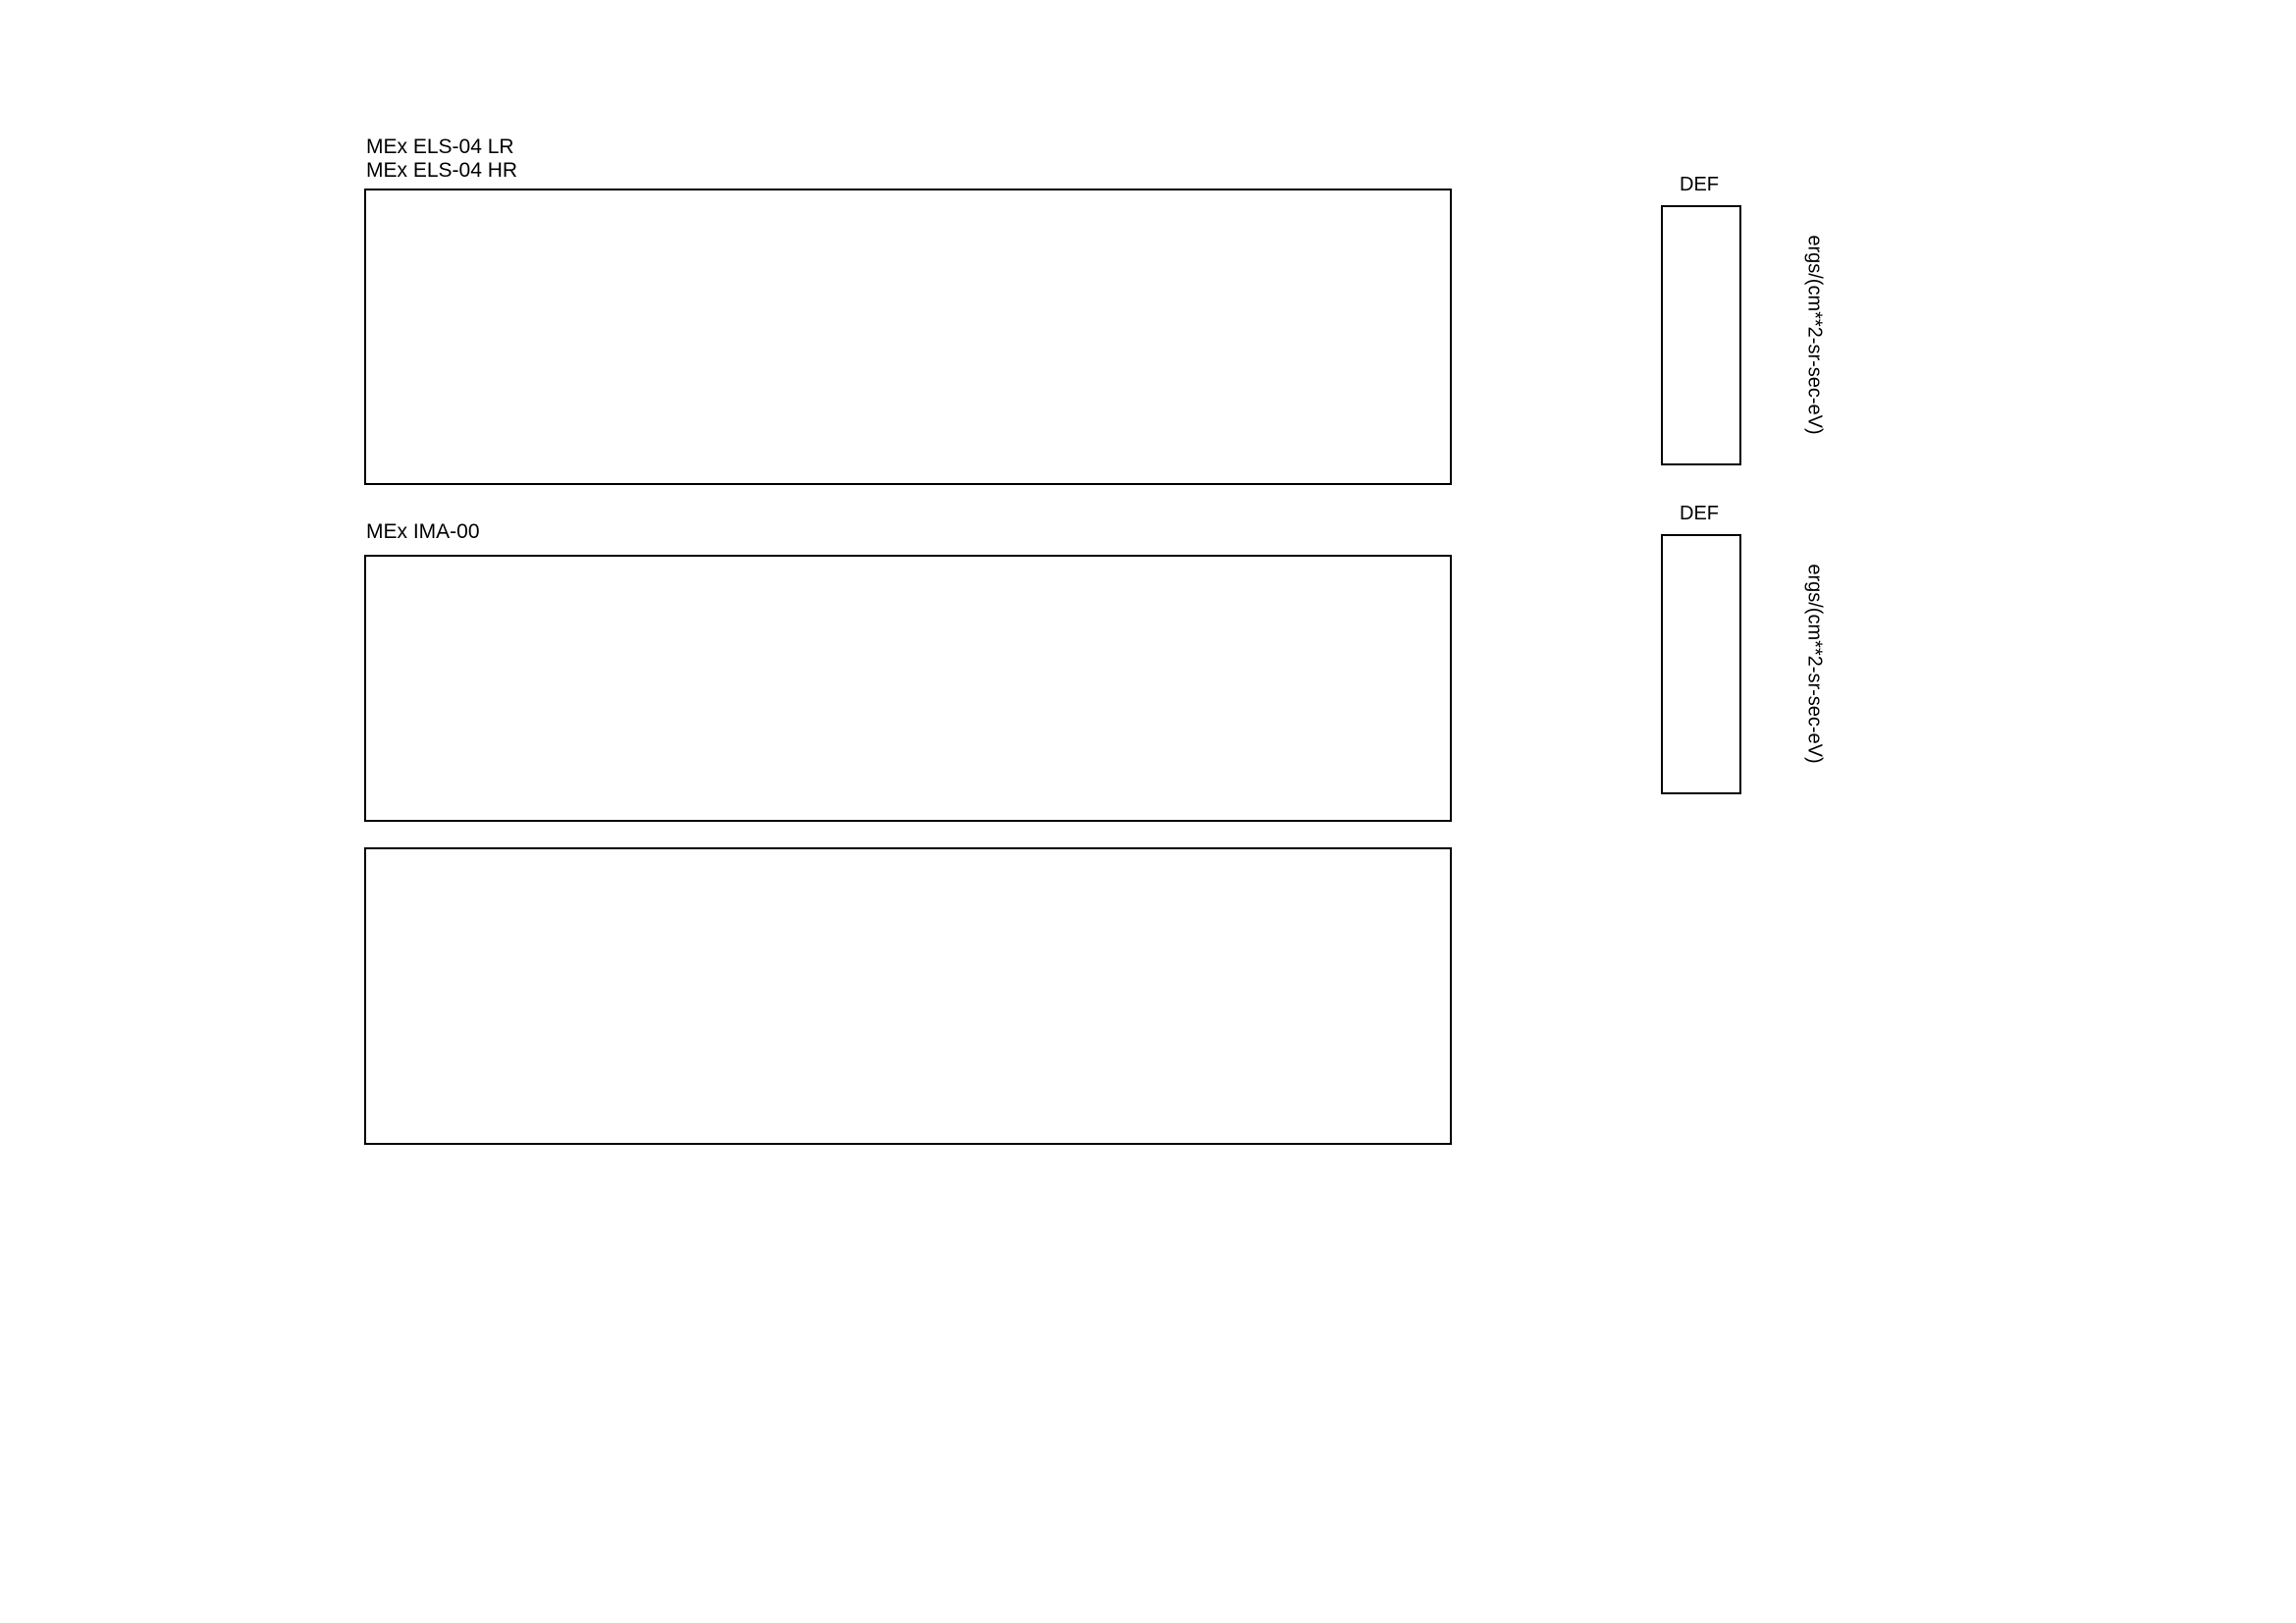 This screenshot has width=2296, height=1623. I want to click on colorbar-ima-def-label: DEF, so click(1699, 514).